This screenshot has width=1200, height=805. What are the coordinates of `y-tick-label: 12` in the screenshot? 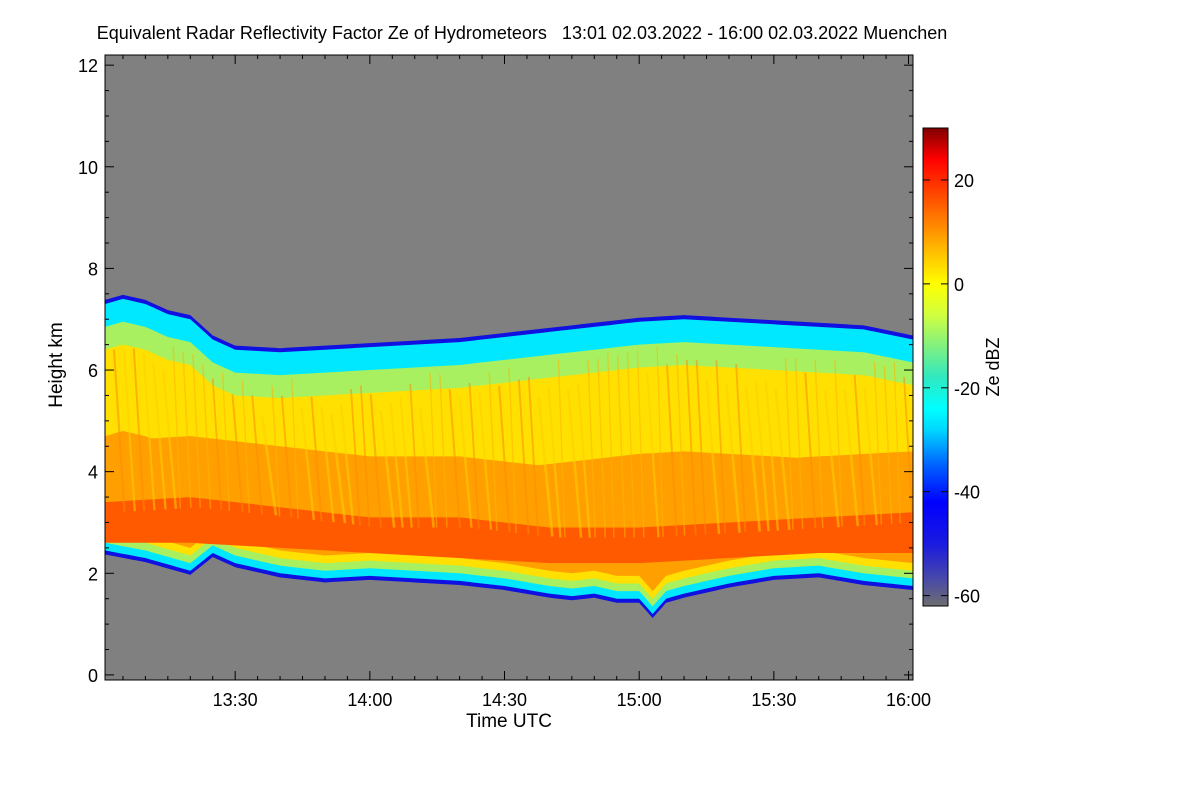 It's located at (88, 66).